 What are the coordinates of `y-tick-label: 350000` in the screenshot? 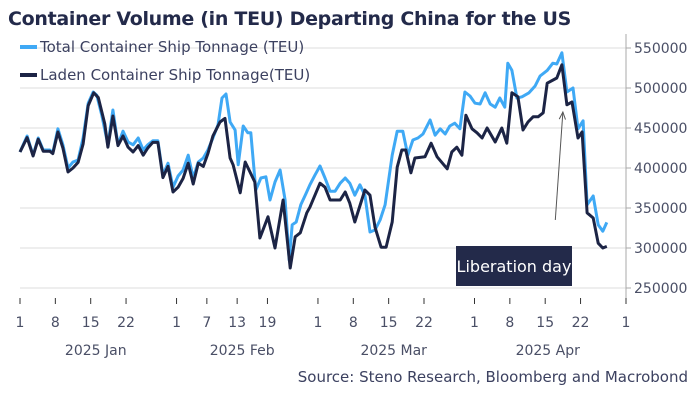 It's located at (660, 209).